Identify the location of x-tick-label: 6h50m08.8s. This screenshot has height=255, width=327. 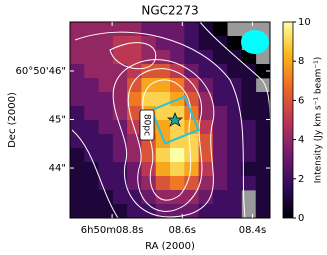
(112, 230).